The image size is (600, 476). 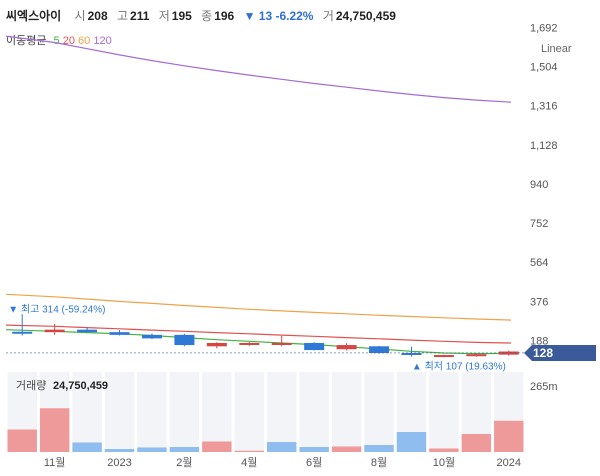 I want to click on moving-average-60-line, so click(x=258, y=307).